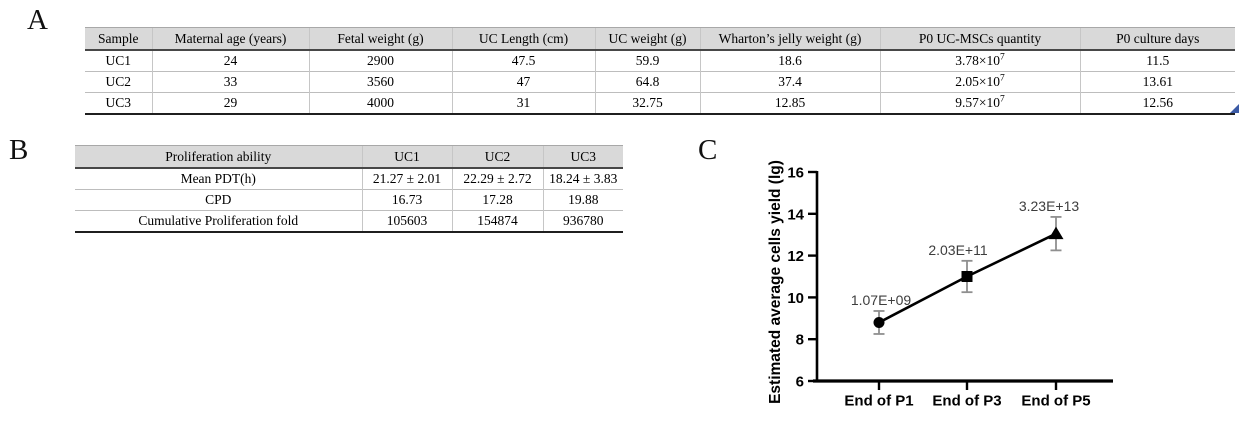 The width and height of the screenshot is (1246, 431). Describe the element at coordinates (582, 221) in the screenshot. I see `table-cell: 936780` at that location.